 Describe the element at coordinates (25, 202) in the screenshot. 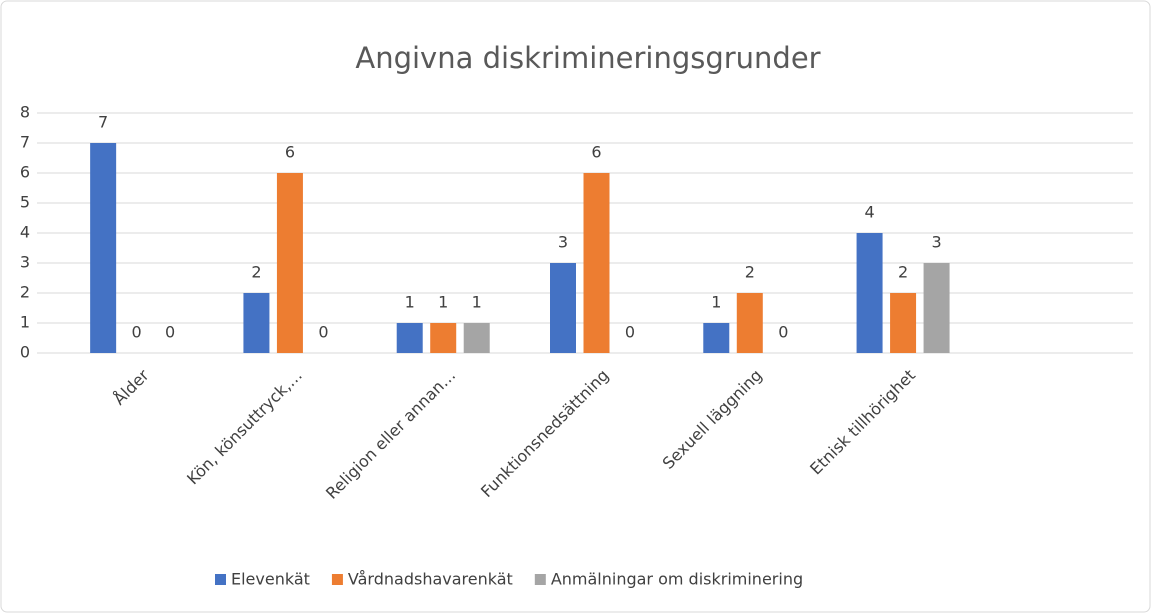

I see `y-tick-label: 5` at that location.